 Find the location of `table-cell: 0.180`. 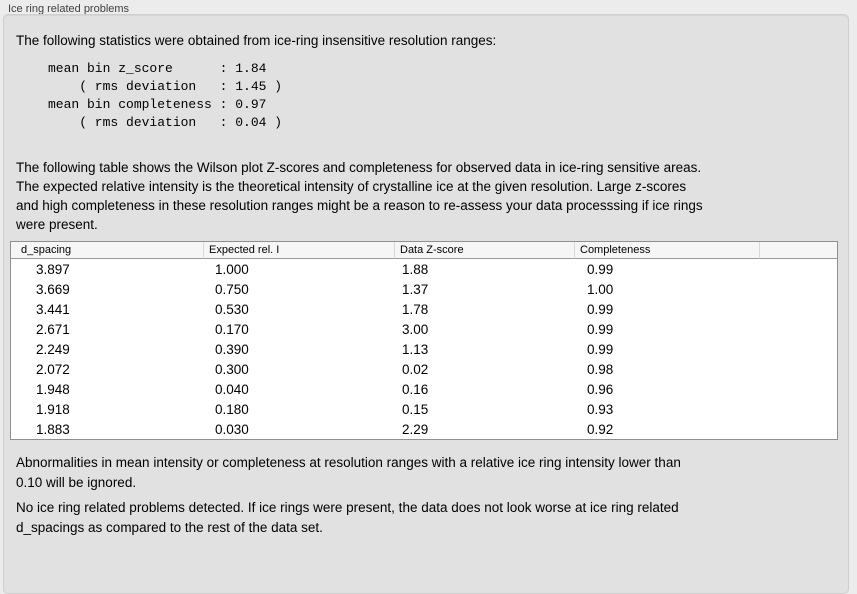

table-cell: 0.180 is located at coordinates (298, 409).